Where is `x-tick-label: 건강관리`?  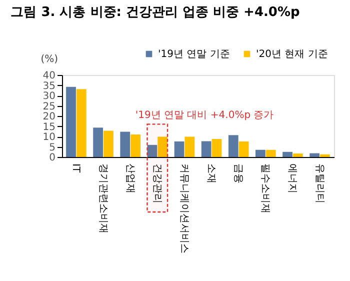
x-tick-label: 건강관리 is located at coordinates (156, 184).